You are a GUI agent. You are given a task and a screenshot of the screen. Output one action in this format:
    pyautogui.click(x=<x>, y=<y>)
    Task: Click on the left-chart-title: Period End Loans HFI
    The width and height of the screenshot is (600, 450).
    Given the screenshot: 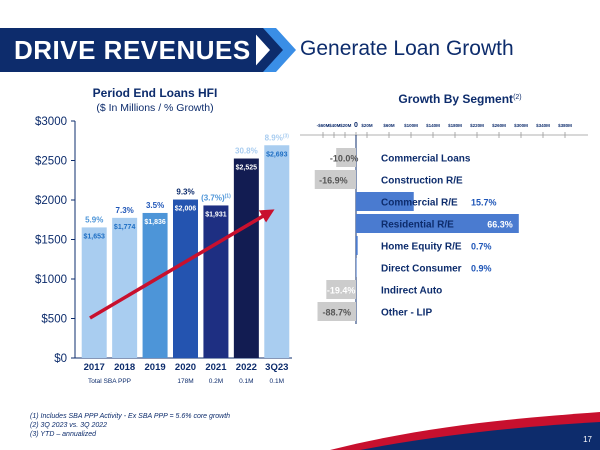 What is the action you would take?
    pyautogui.click(x=155, y=93)
    